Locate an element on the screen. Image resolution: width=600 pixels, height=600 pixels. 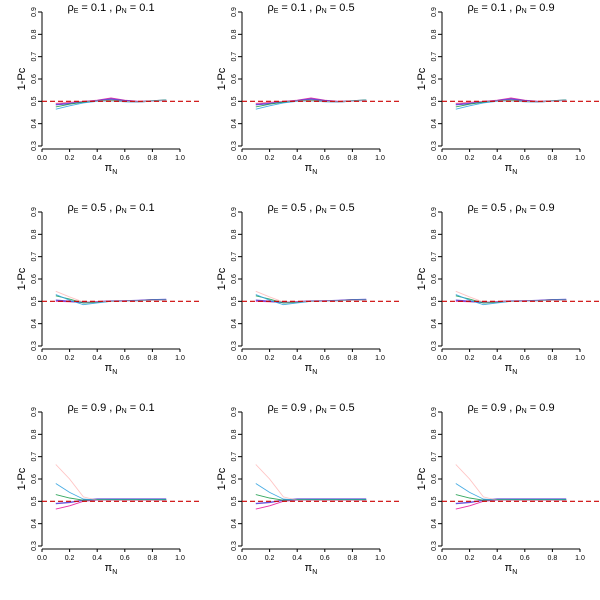
panel-title: ρE = 0.5 , ρN = 0.1 is located at coordinates (110, 208).